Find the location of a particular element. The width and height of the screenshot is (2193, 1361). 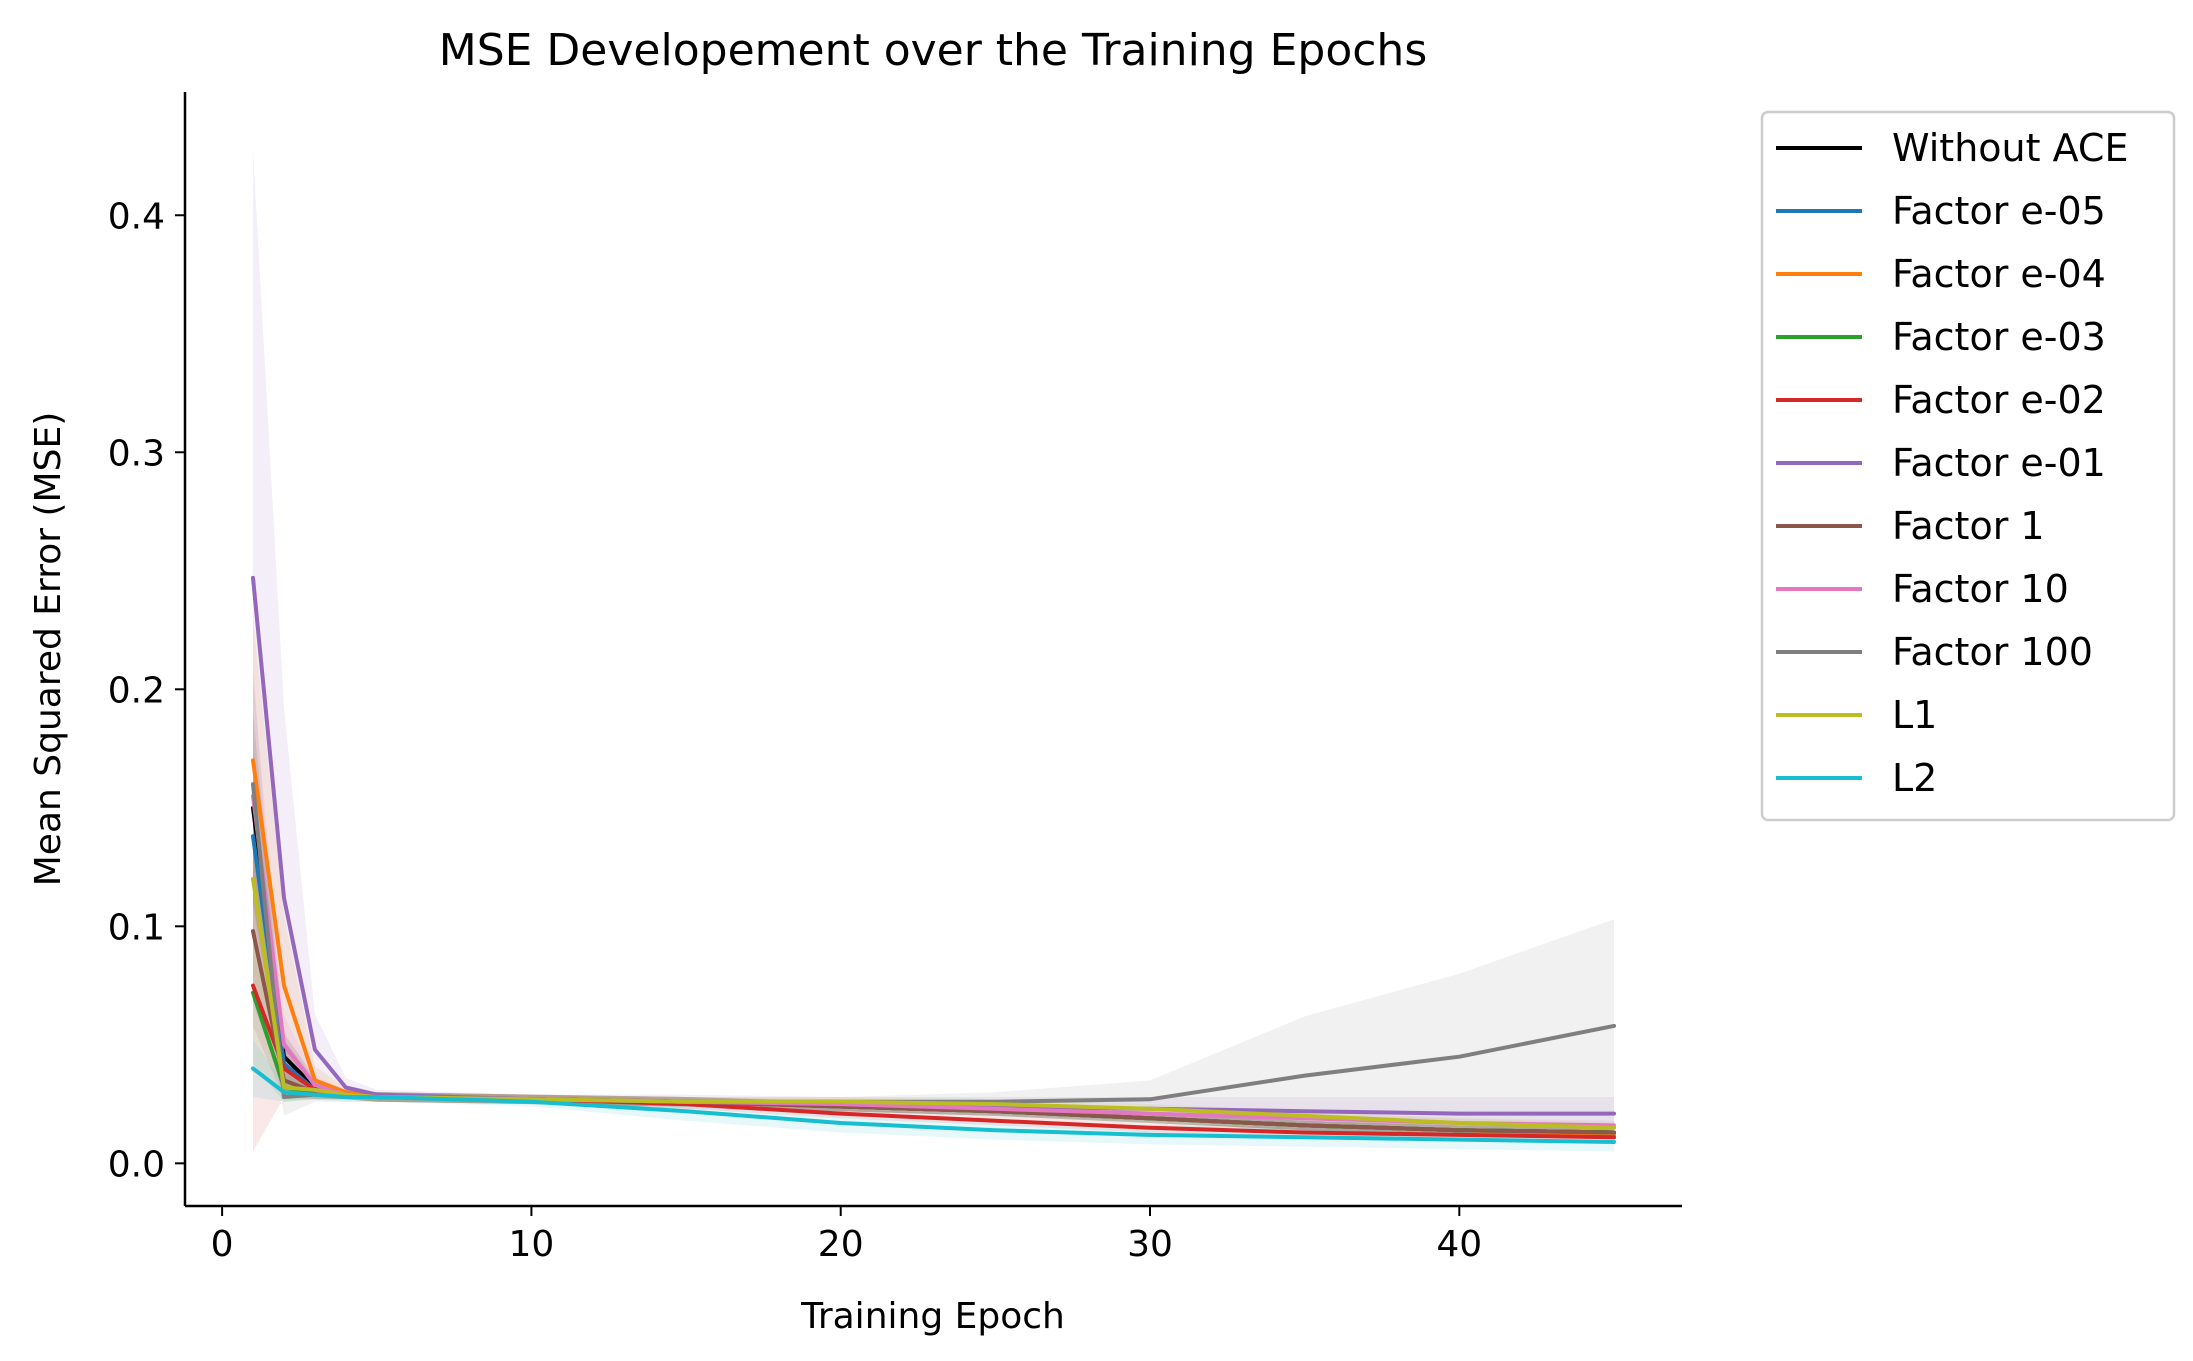

y-tick-label: 0.3 is located at coordinates (136, 453).